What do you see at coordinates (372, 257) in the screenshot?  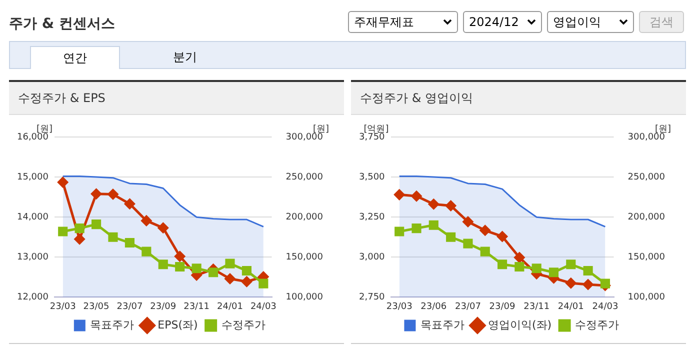 I see `y-tick-label: 3,000` at bounding box center [372, 257].